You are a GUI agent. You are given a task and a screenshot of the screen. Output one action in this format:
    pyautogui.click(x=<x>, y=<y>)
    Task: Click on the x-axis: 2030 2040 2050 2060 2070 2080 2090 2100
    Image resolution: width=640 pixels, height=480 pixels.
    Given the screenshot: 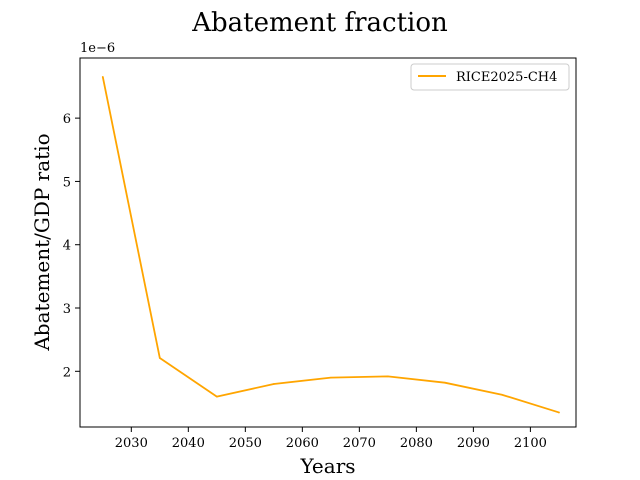 What is the action you would take?
    pyautogui.click(x=331, y=439)
    